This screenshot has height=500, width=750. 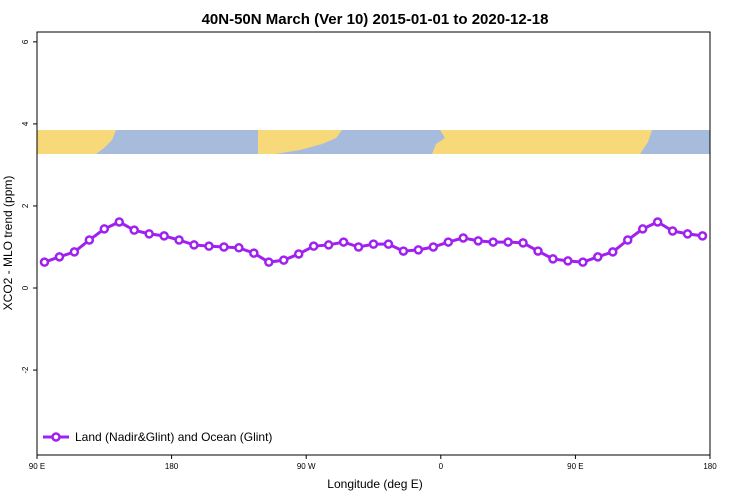 What do you see at coordinates (25, 370) in the screenshot?
I see `y-tick-label: -2` at bounding box center [25, 370].